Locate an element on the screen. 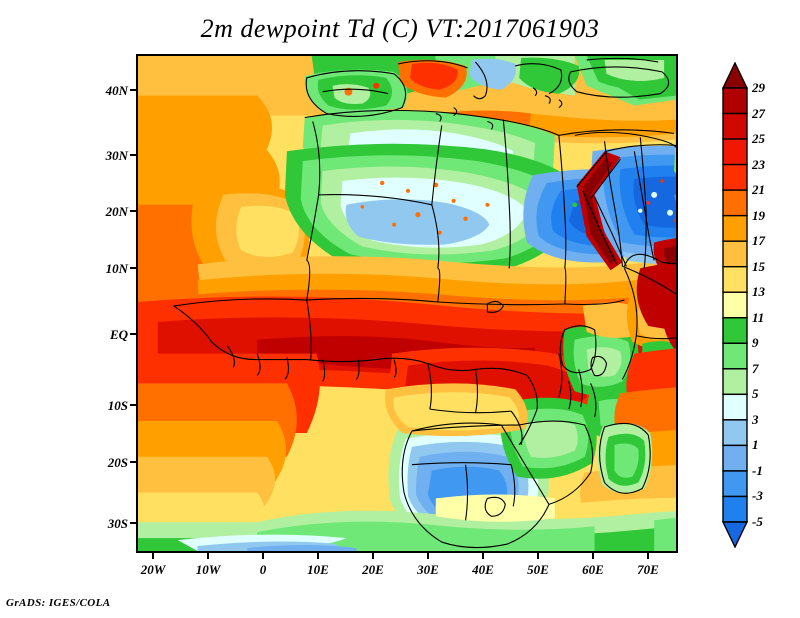 Image resolution: width=800 pixels, height=618 pixels. xtick-label-0: 0 is located at coordinates (263, 569).